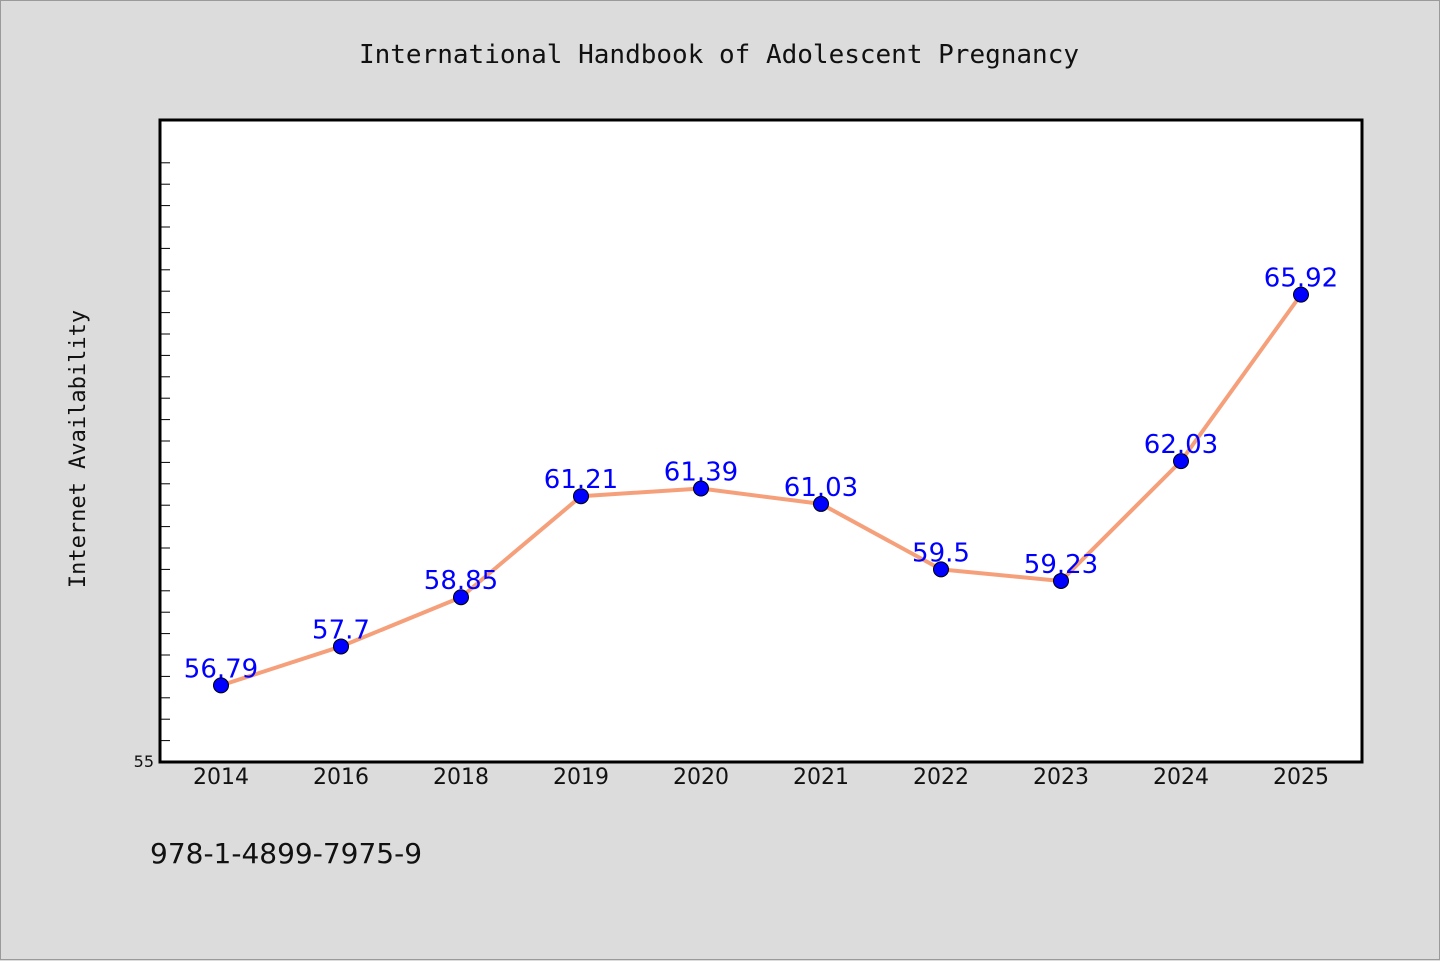 This screenshot has width=1440, height=961. I want to click on x-tick-label: 2024, so click(1181, 777).